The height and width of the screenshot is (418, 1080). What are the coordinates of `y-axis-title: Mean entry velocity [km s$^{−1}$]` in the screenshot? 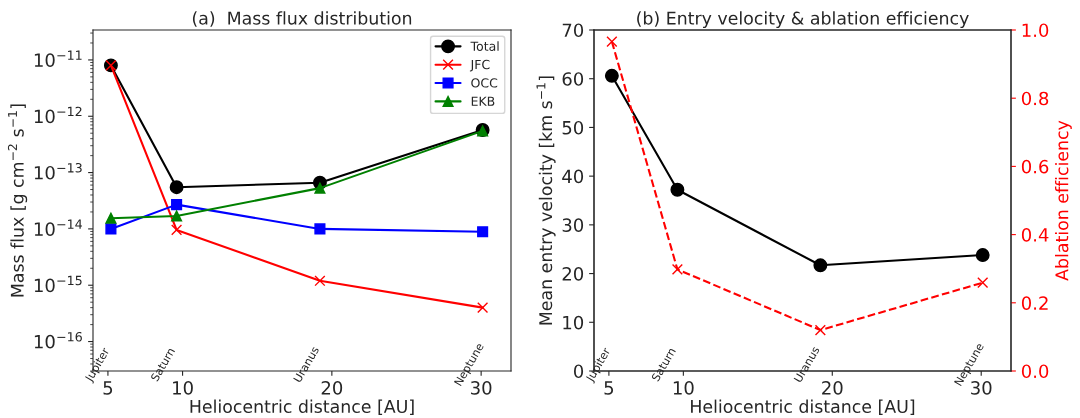 It's located at (546, 200).